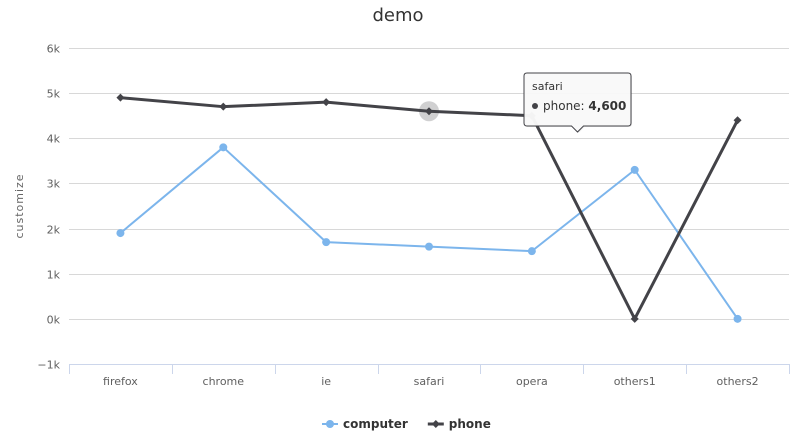 The image size is (796, 445). What do you see at coordinates (54, 230) in the screenshot?
I see `y-tick-label: 2k` at bounding box center [54, 230].